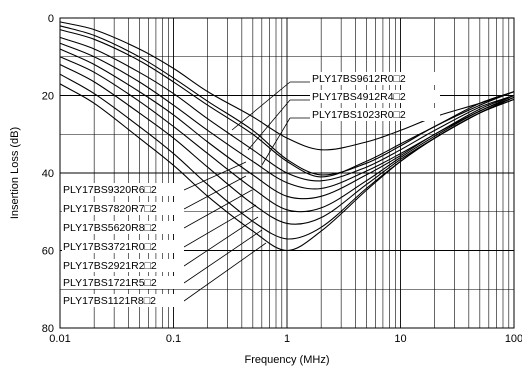  I want to click on x-tick-label: 0.01, so click(59, 339).